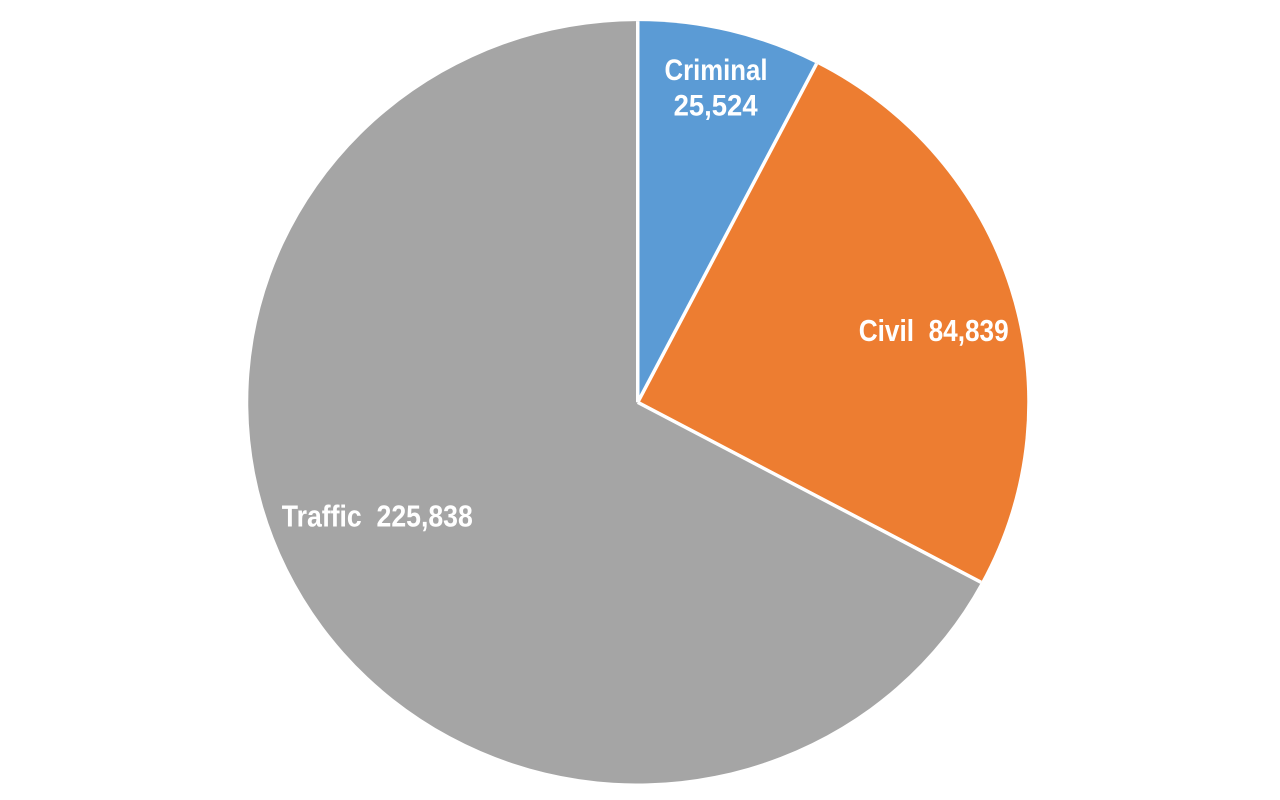 This screenshot has height=800, width=1280. I want to click on svg-text: Traffic 225,838, so click(377, 515).